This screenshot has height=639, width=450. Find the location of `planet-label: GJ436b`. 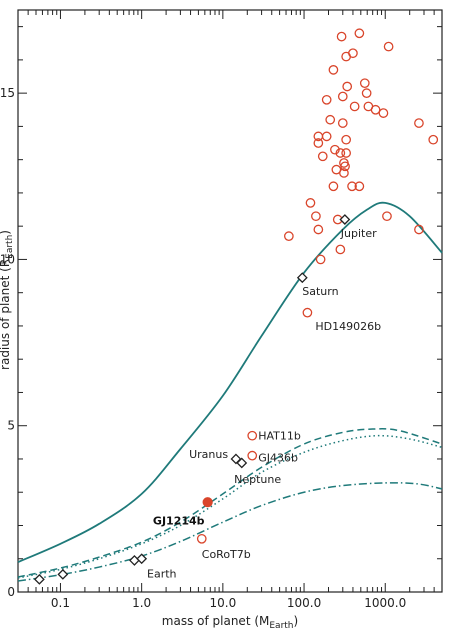

planet-label: GJ436b is located at coordinates (278, 457).